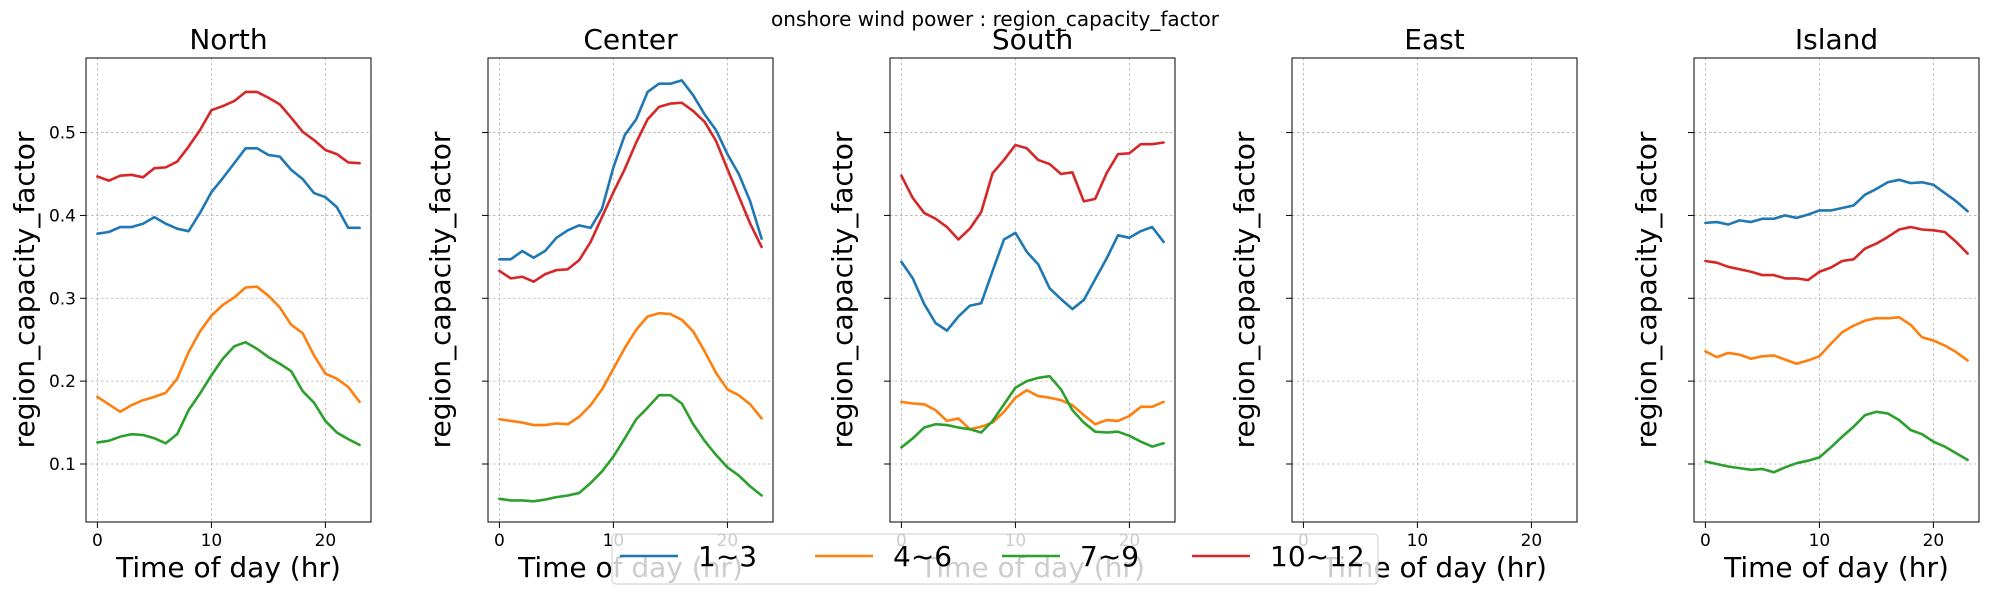 This screenshot has width=1990, height=594. Describe the element at coordinates (1109, 556) in the screenshot. I see `legend-label-3: 7~9` at that location.